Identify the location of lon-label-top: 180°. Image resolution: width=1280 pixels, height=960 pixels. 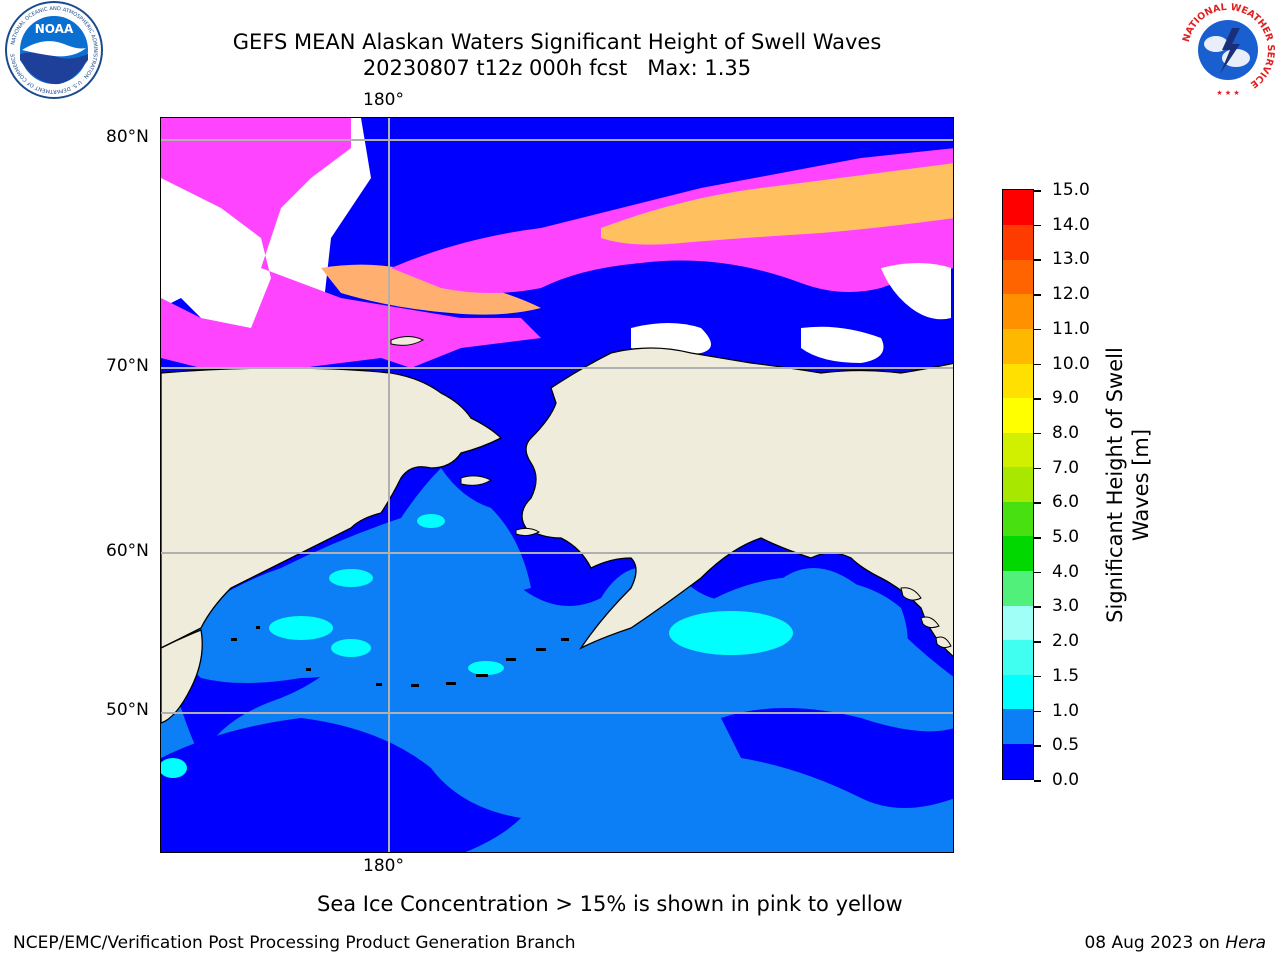
(383, 100).